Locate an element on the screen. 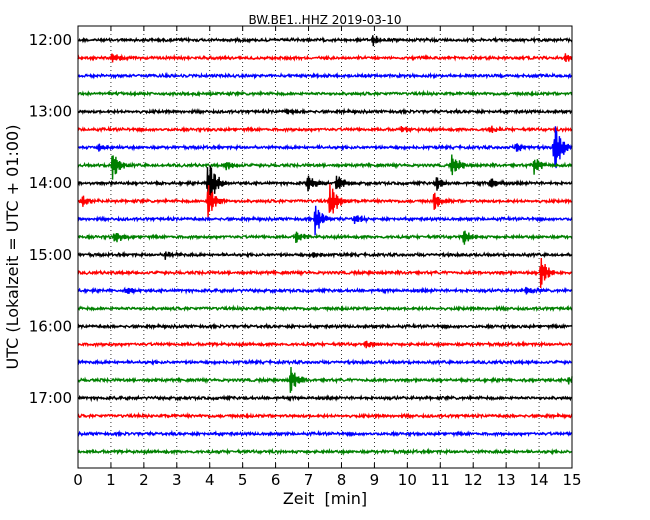  y-axis: 12:00 13:00 14:00 15:00 16:00 17:00 is located at coordinates (56, 219).